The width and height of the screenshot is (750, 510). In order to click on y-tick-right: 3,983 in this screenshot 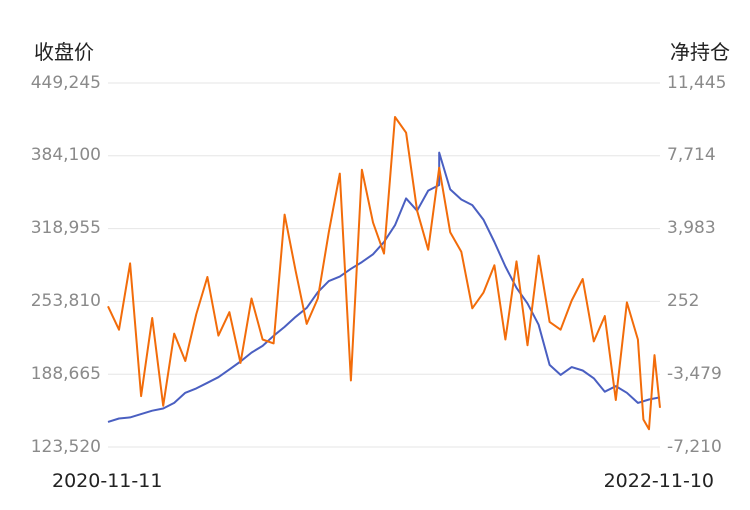, I will do `click(691, 228)`.